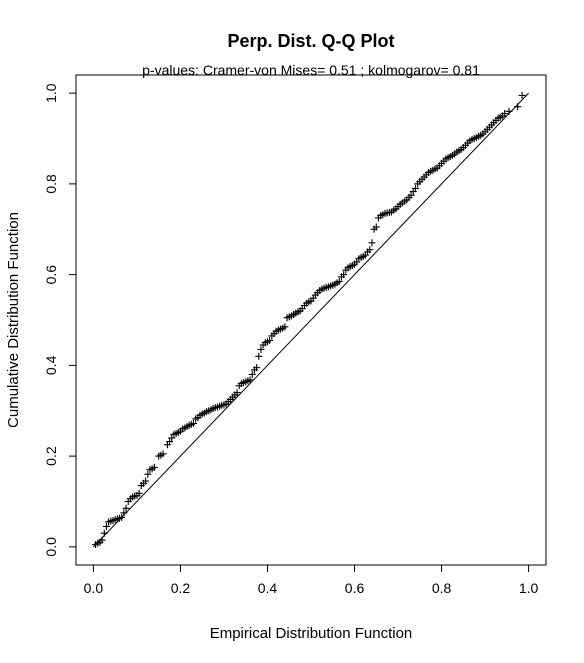  What do you see at coordinates (311, 633) in the screenshot?
I see `x-axis-title: Empirical Distribution Function` at bounding box center [311, 633].